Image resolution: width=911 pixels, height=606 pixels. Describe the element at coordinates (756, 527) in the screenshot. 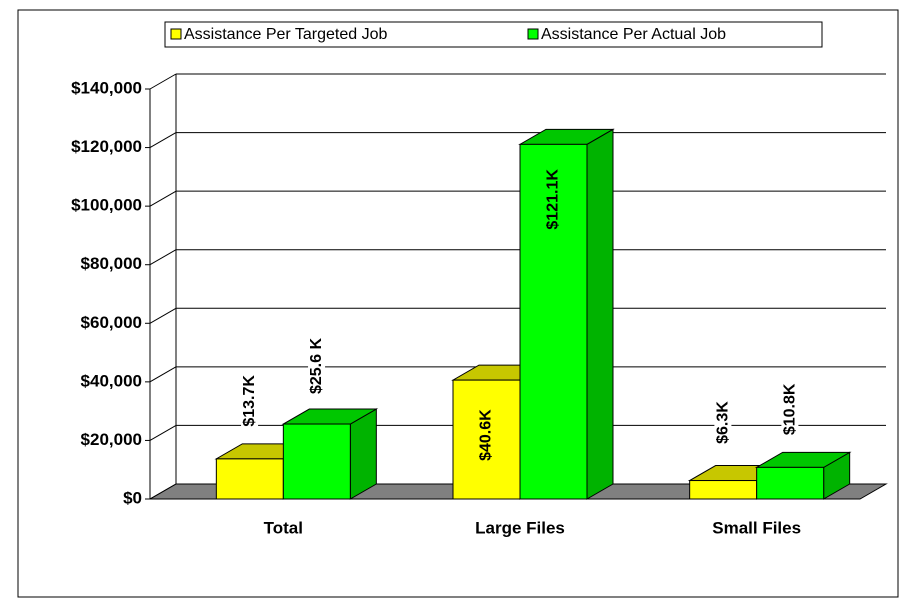

I see `x-tick-label: Small Files` at that location.